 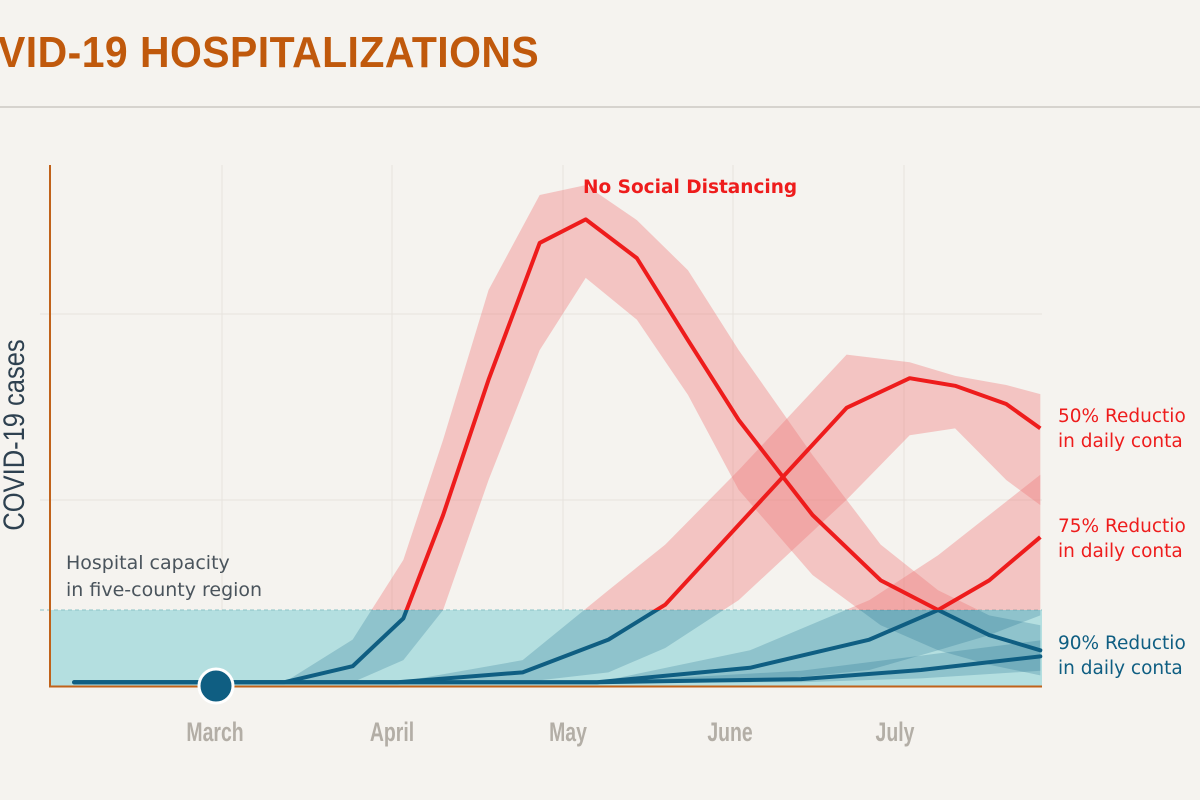 What do you see at coordinates (392, 732) in the screenshot?
I see `x-tick-label: April` at bounding box center [392, 732].